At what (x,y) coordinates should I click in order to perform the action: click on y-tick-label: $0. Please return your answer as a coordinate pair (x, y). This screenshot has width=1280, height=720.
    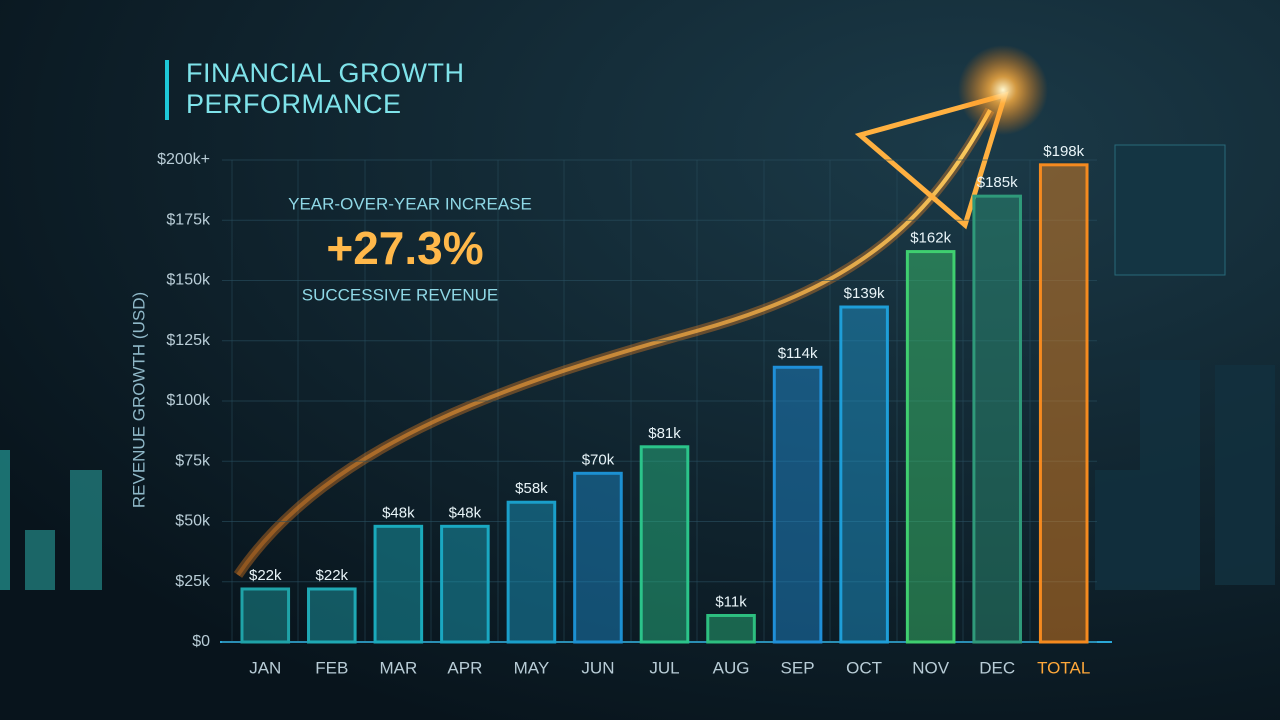
    Looking at the image, I should click on (201, 641).